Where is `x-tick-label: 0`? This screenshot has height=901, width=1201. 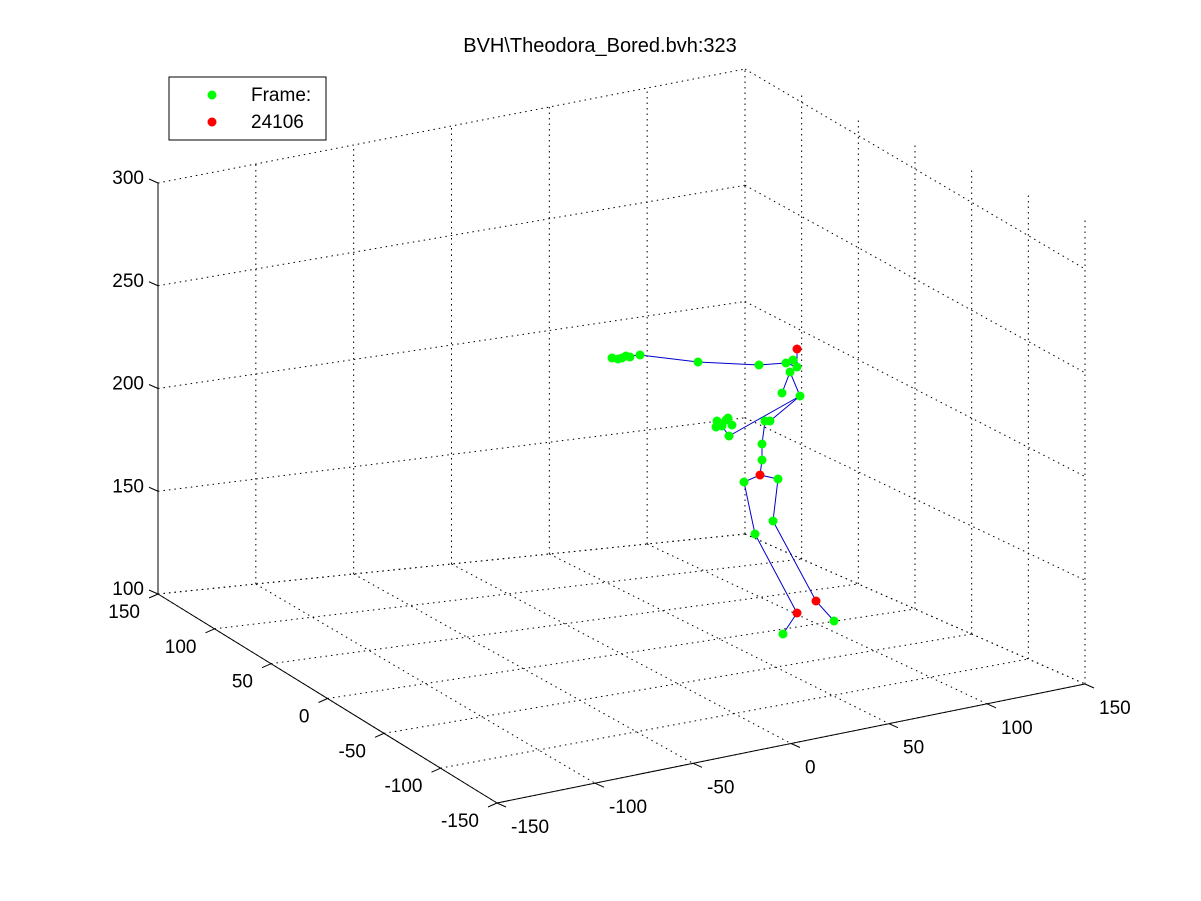 x-tick-label: 0 is located at coordinates (810, 768).